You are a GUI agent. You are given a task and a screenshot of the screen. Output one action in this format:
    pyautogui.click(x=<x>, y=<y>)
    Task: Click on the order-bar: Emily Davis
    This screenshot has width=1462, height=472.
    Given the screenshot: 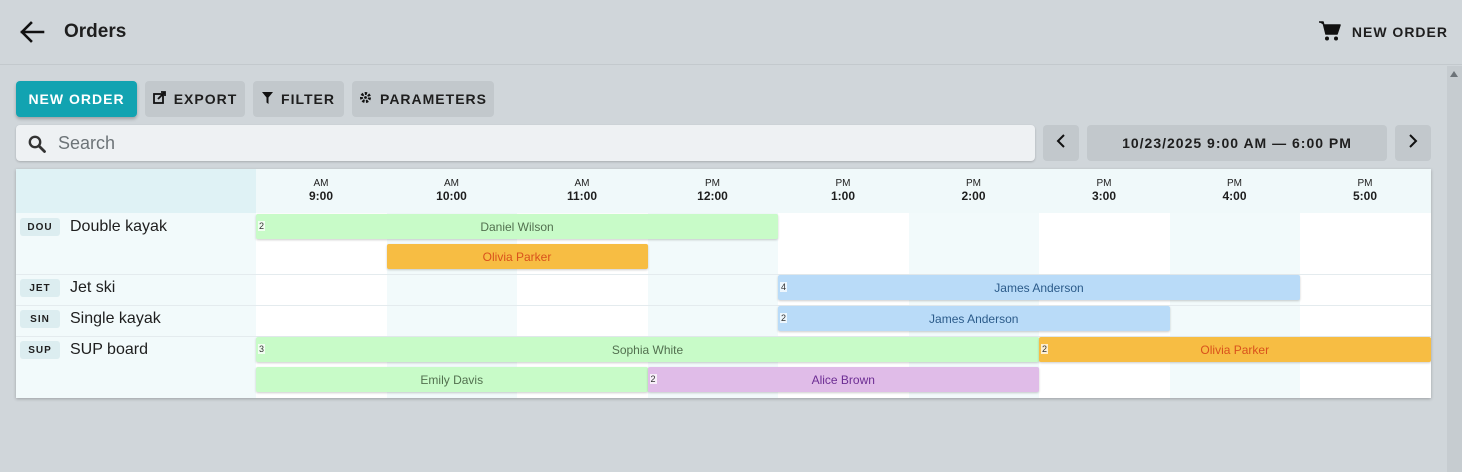 What is the action you would take?
    pyautogui.click(x=452, y=379)
    